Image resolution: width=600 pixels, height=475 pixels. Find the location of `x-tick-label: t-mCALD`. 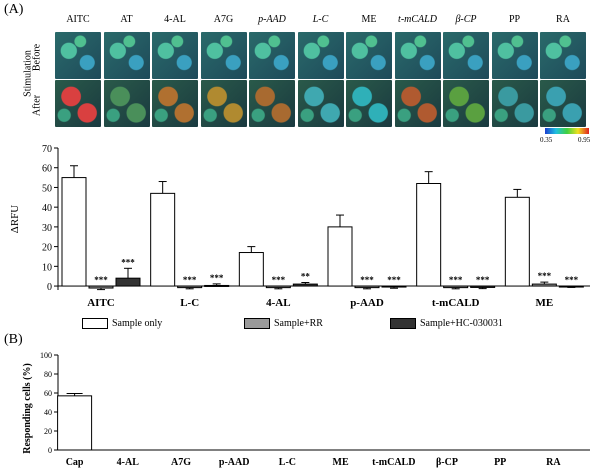

x-tick-label: t-mCALD is located at coordinates (393, 462).